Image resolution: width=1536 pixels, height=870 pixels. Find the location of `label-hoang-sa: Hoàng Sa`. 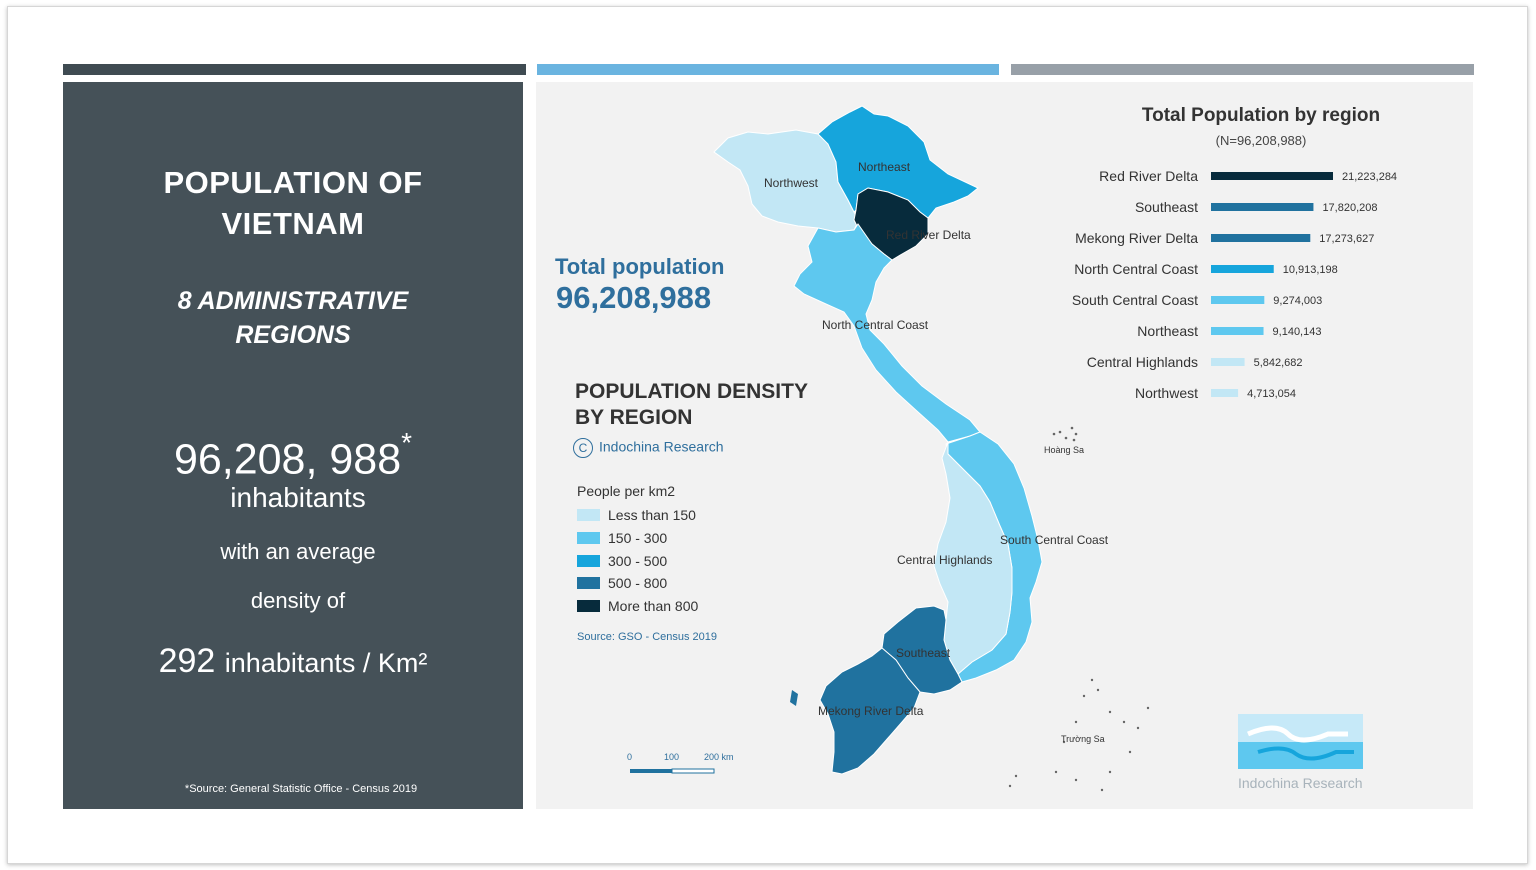

label-hoang-sa: Hoàng Sa is located at coordinates (1064, 450).